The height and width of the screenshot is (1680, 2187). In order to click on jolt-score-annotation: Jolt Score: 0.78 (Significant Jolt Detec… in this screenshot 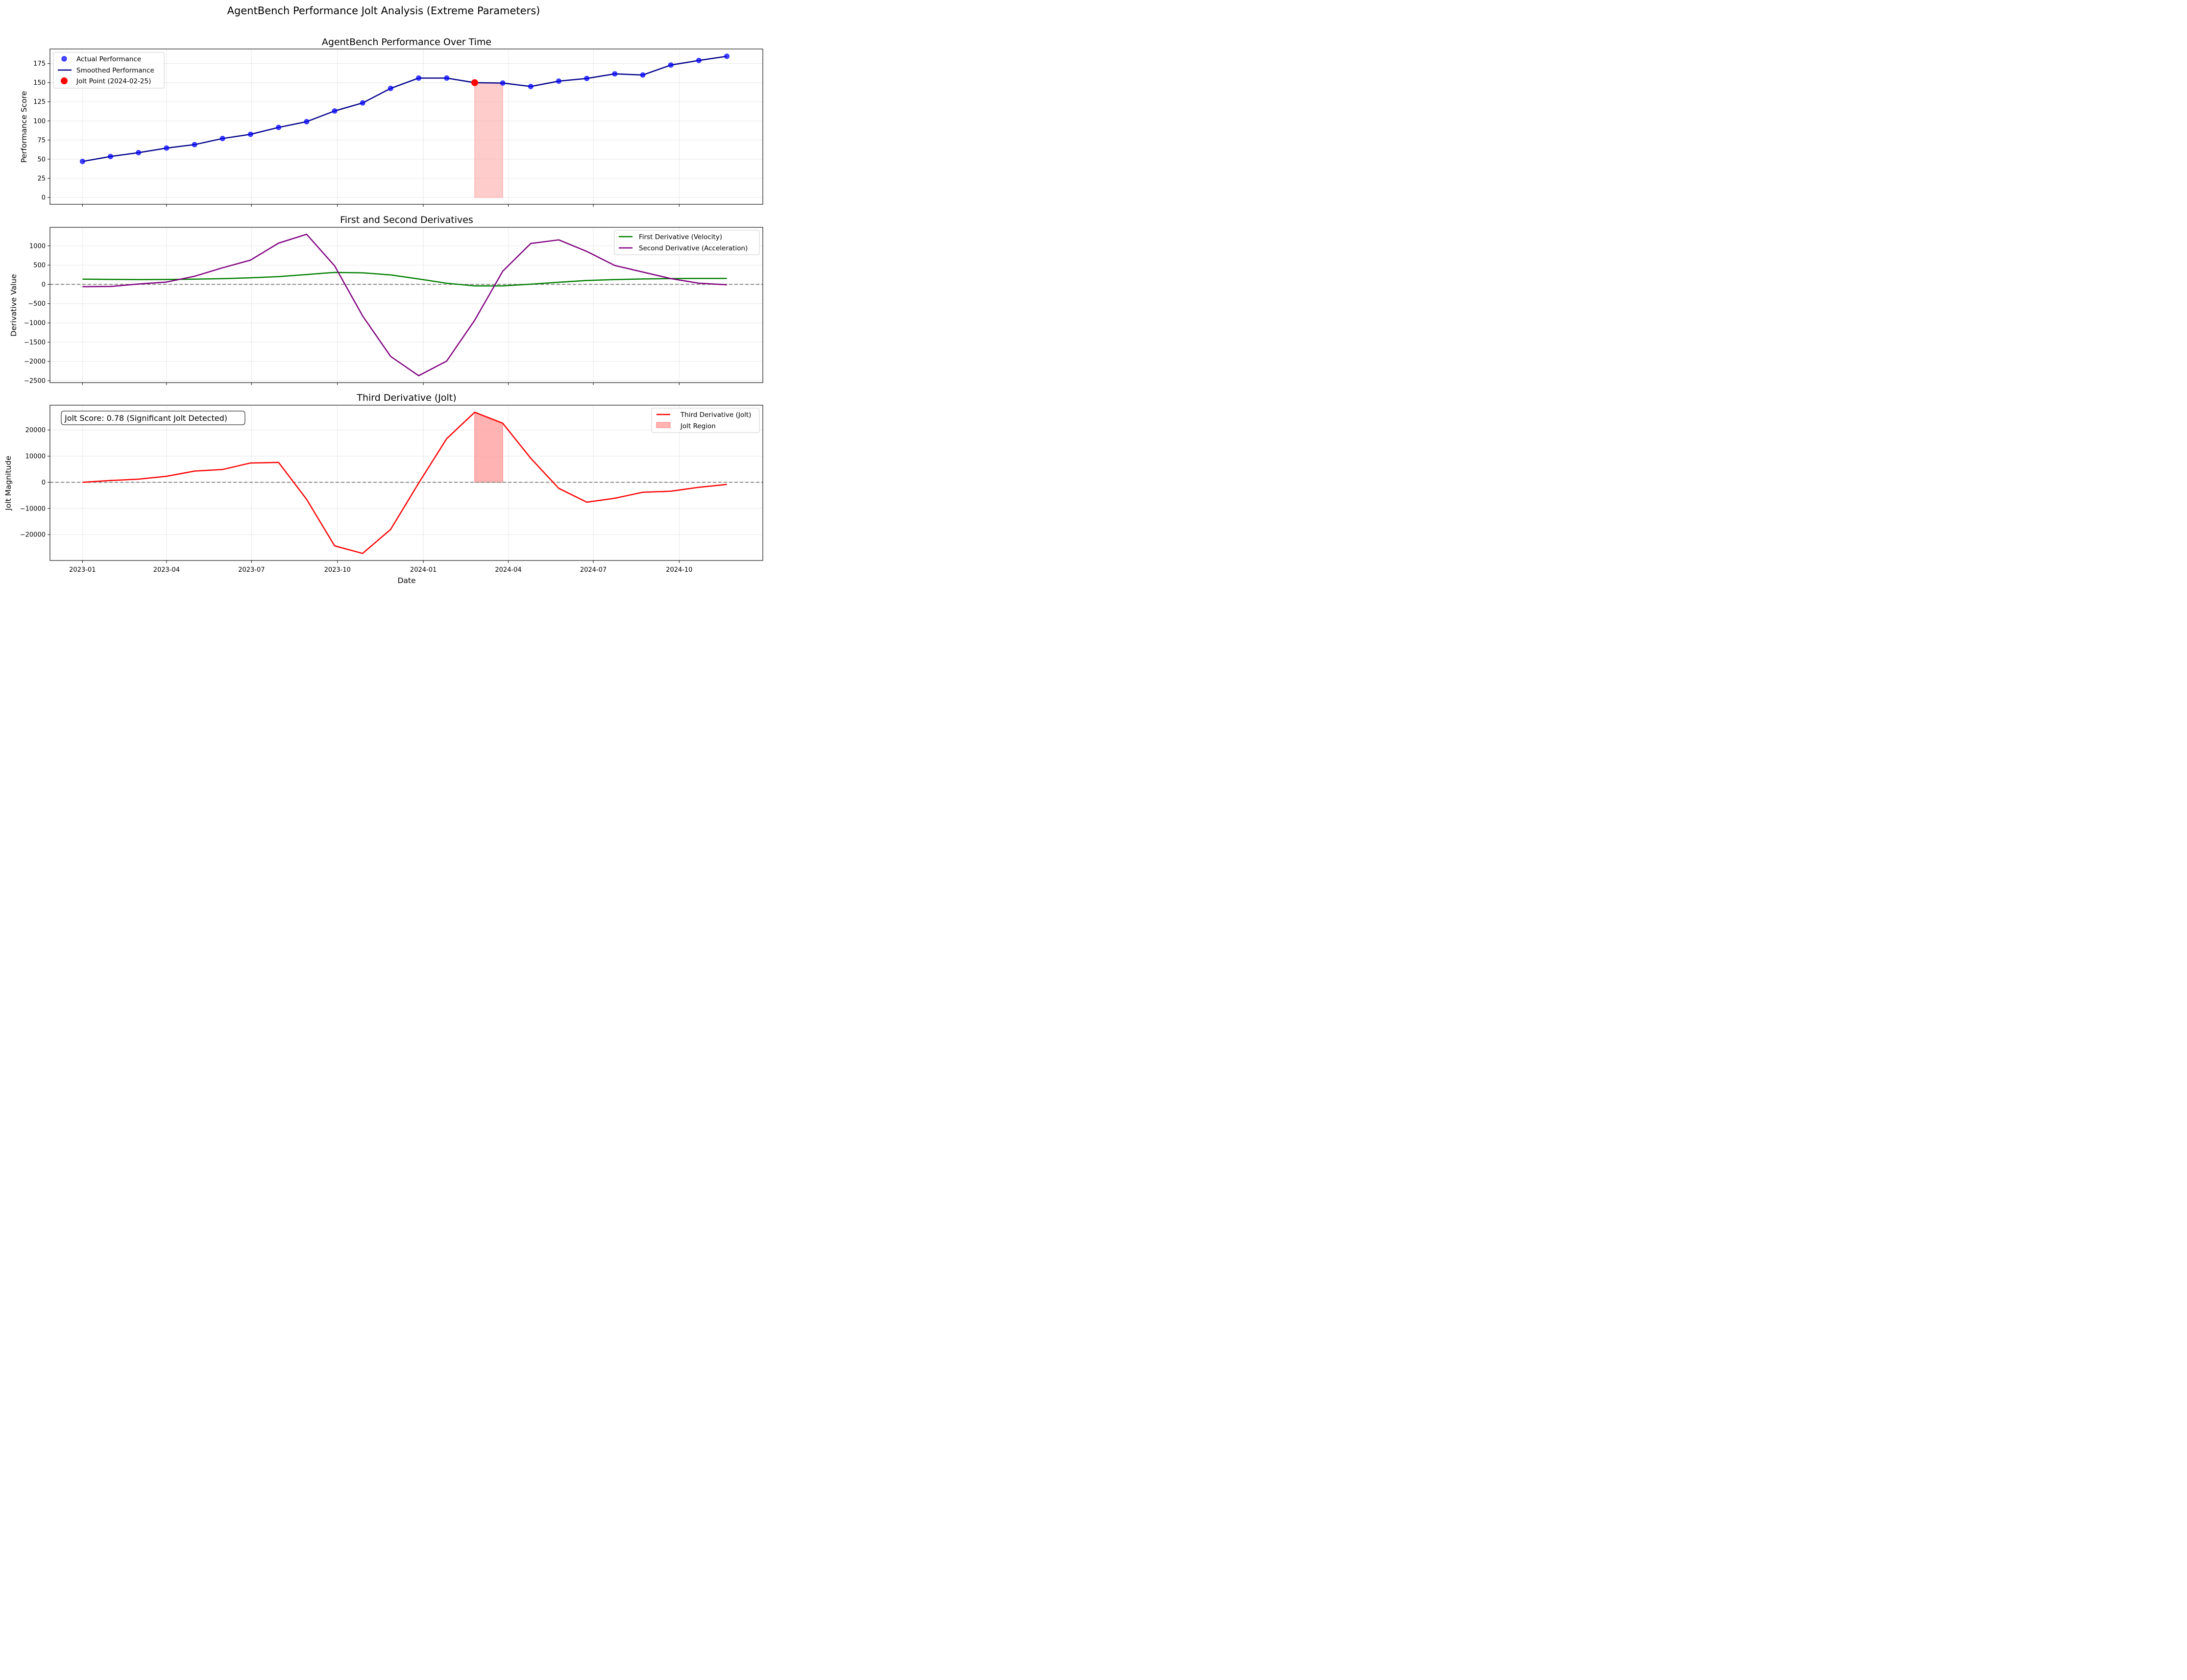, I will do `click(153, 418)`.